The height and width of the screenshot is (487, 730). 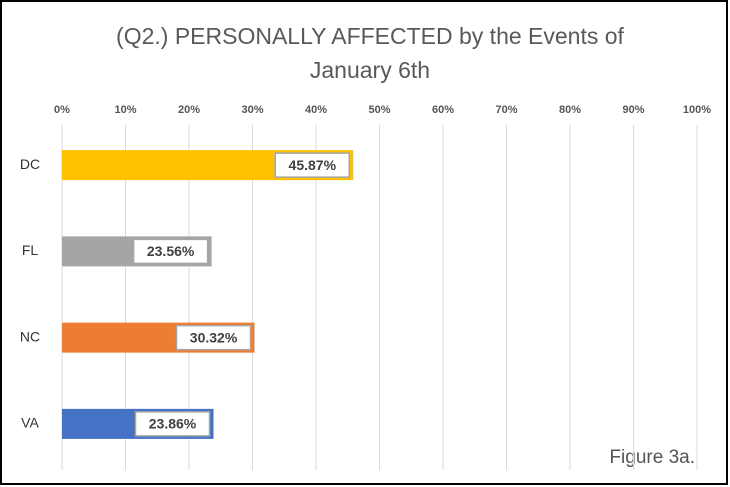 I want to click on x-tick-label: 60%, so click(x=443, y=110).